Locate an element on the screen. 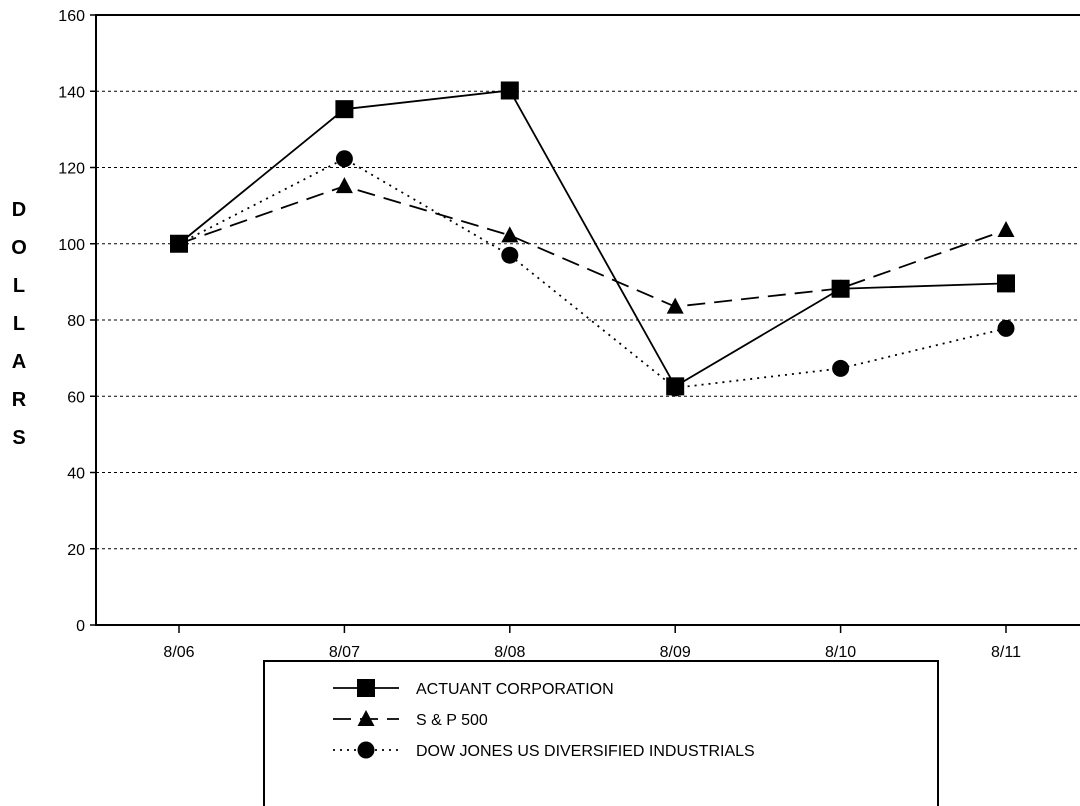 The height and width of the screenshot is (806, 1080). series-triangle is located at coordinates (592, 245).